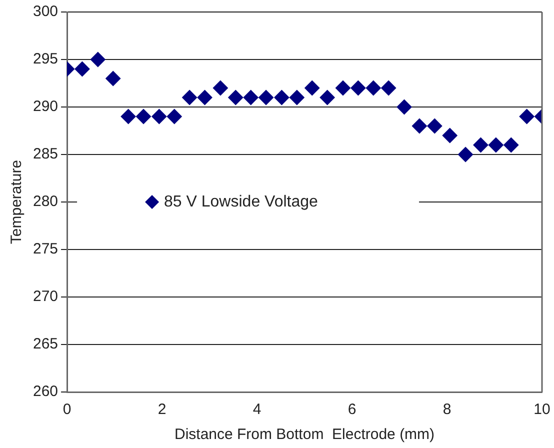 The width and height of the screenshot is (554, 448). I want to click on y-tick-label: 275, so click(45, 249).